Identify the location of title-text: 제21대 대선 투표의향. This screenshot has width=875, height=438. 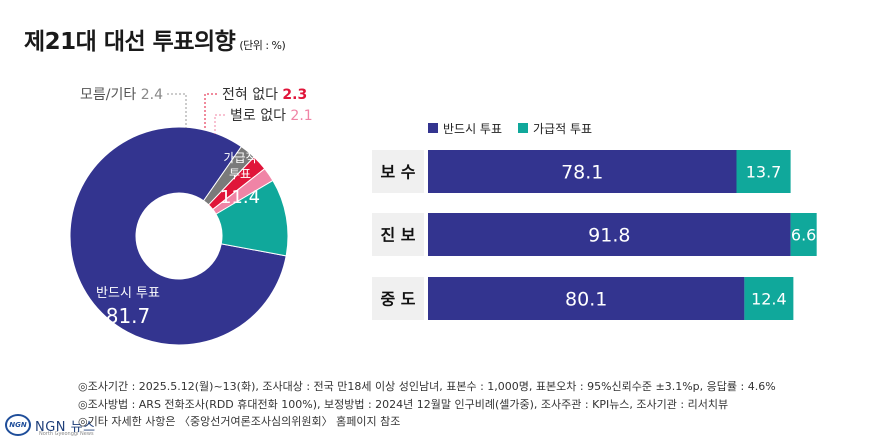
(130, 42).